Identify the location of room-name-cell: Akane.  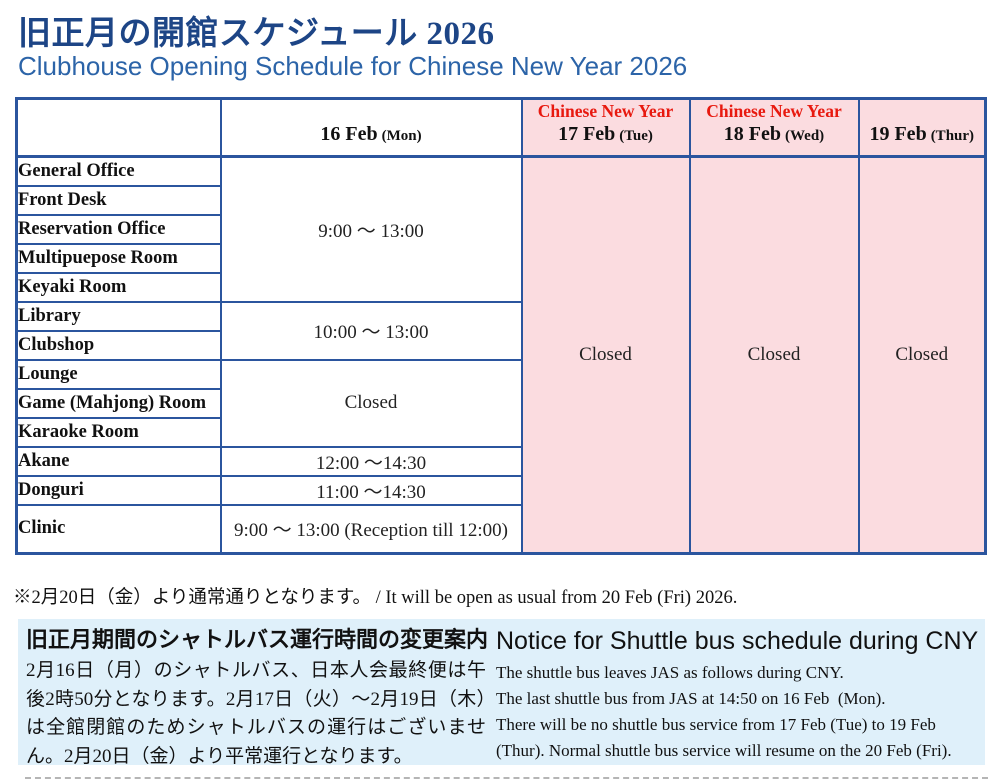
(118, 461).